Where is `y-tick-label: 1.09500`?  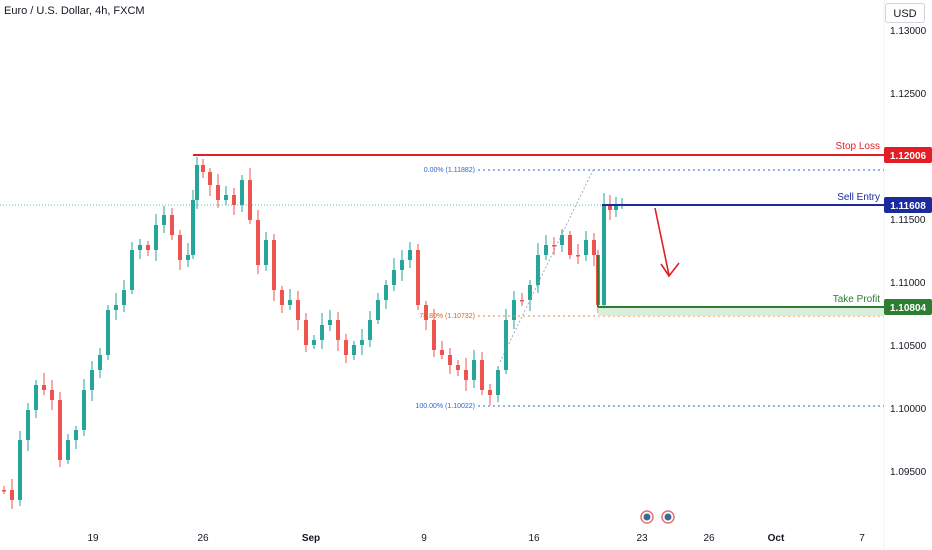 y-tick-label: 1.09500 is located at coordinates (908, 472).